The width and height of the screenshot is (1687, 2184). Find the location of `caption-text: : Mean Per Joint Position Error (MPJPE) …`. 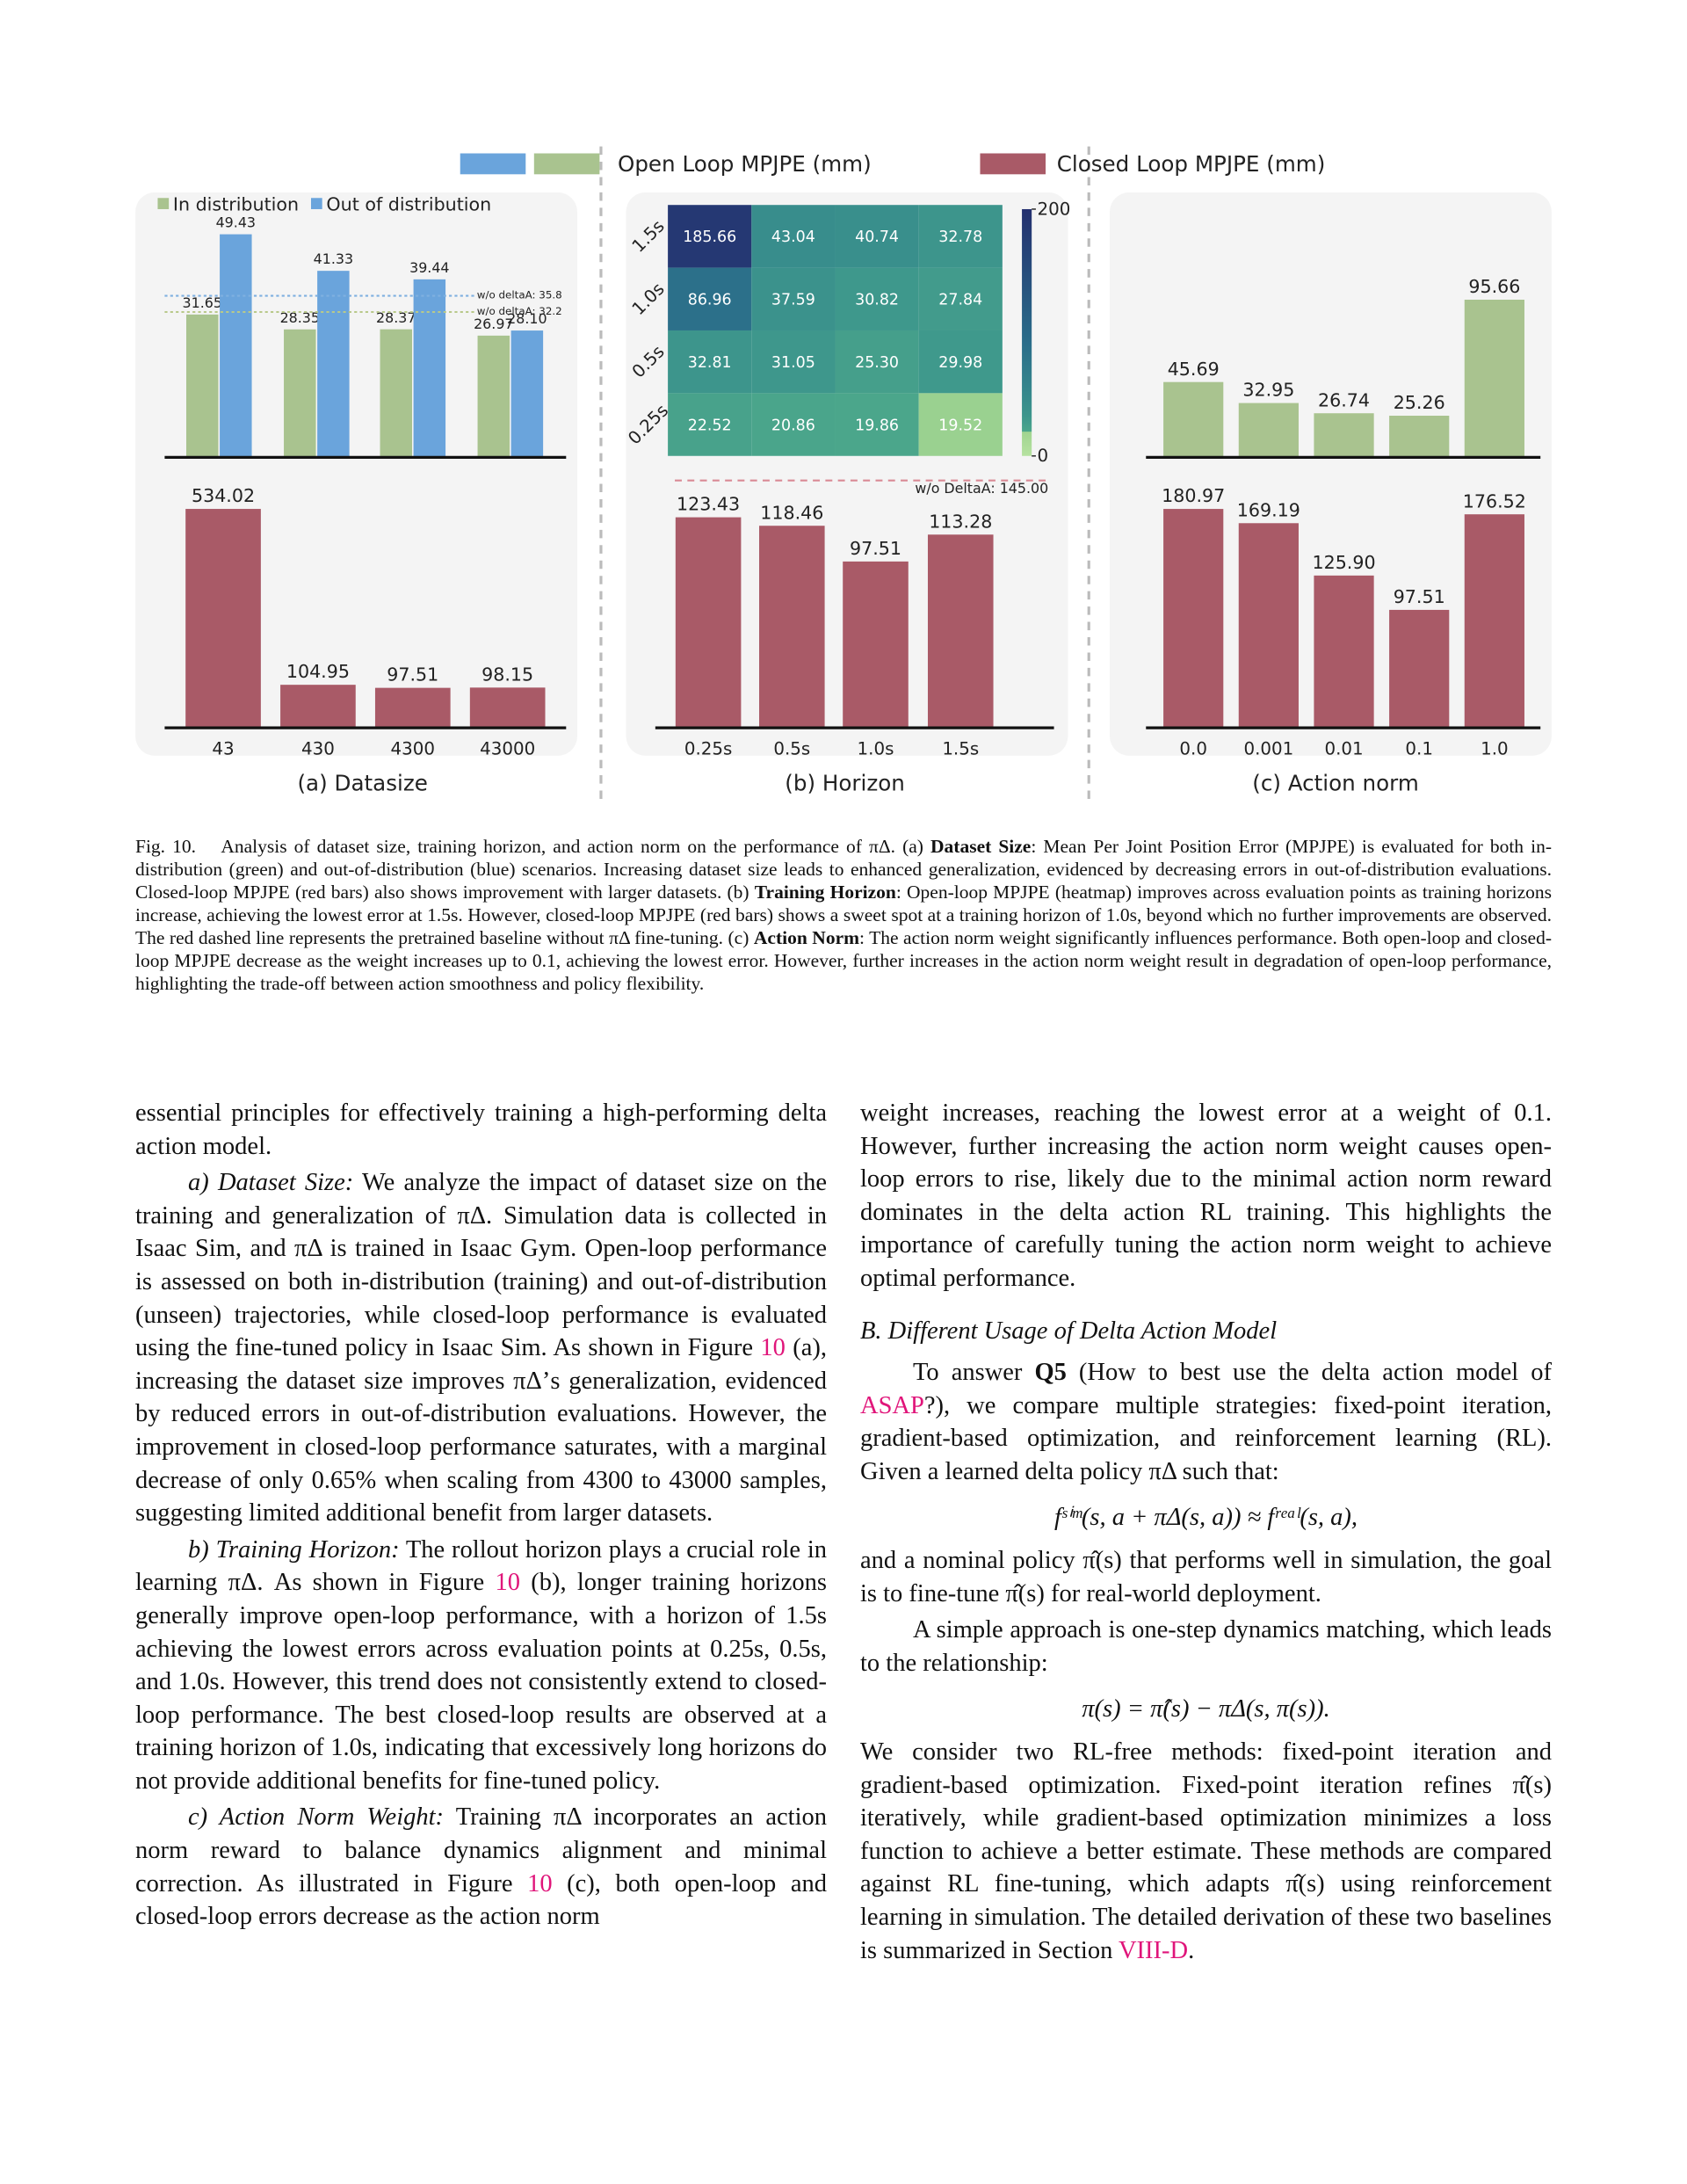

caption-text: : Mean Per Joint Position Error (MPJPE) … is located at coordinates (844, 870).